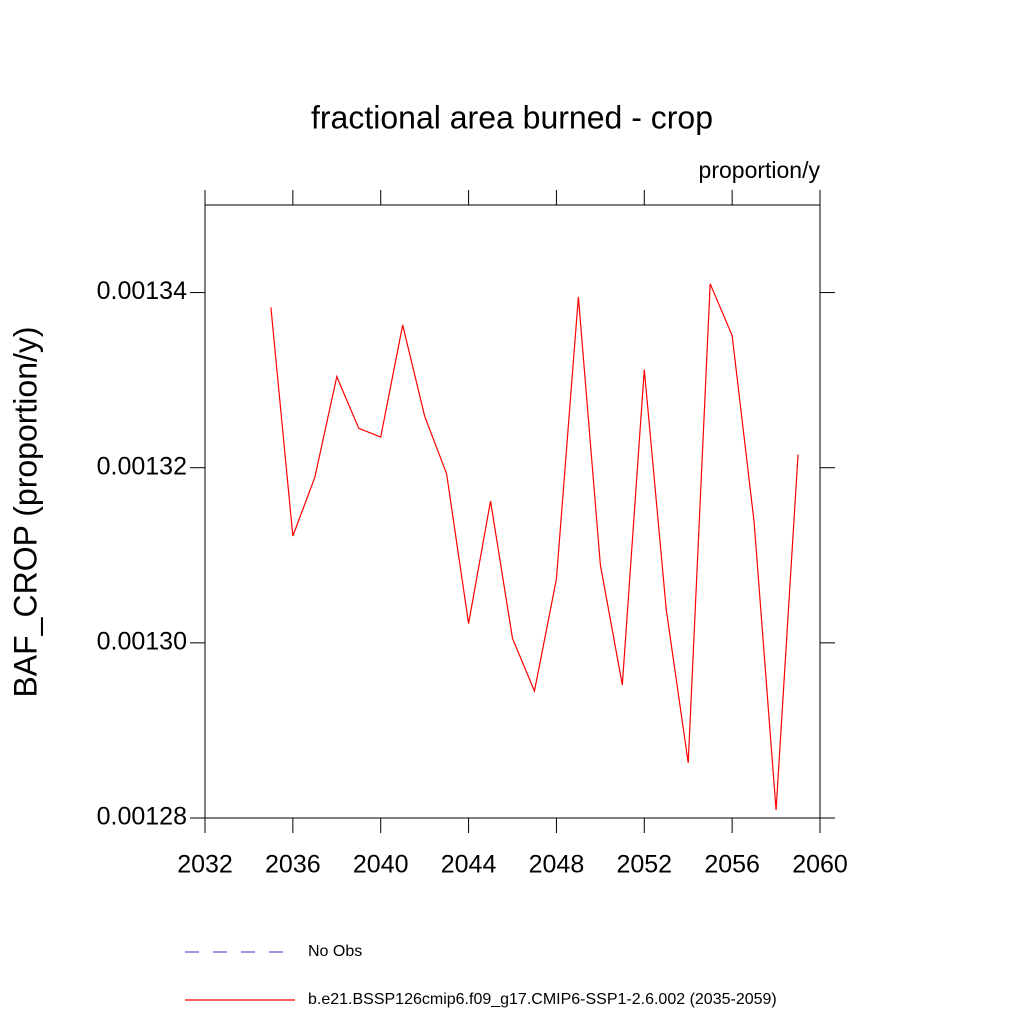 This screenshot has width=1024, height=1029. Describe the element at coordinates (142, 466) in the screenshot. I see `y-tick-label: 0.00132` at that location.